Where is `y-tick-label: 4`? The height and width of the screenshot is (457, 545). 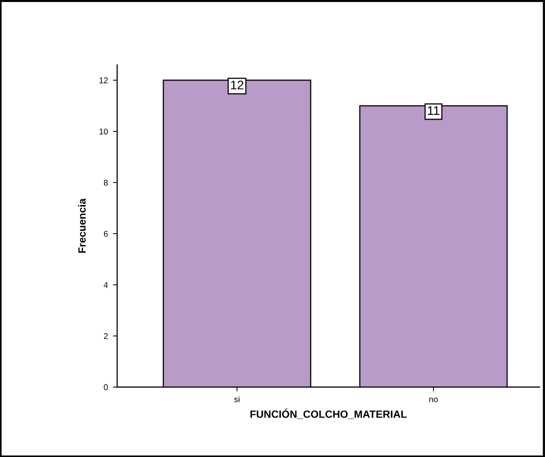
y-tick-label: 4 is located at coordinates (106, 285).